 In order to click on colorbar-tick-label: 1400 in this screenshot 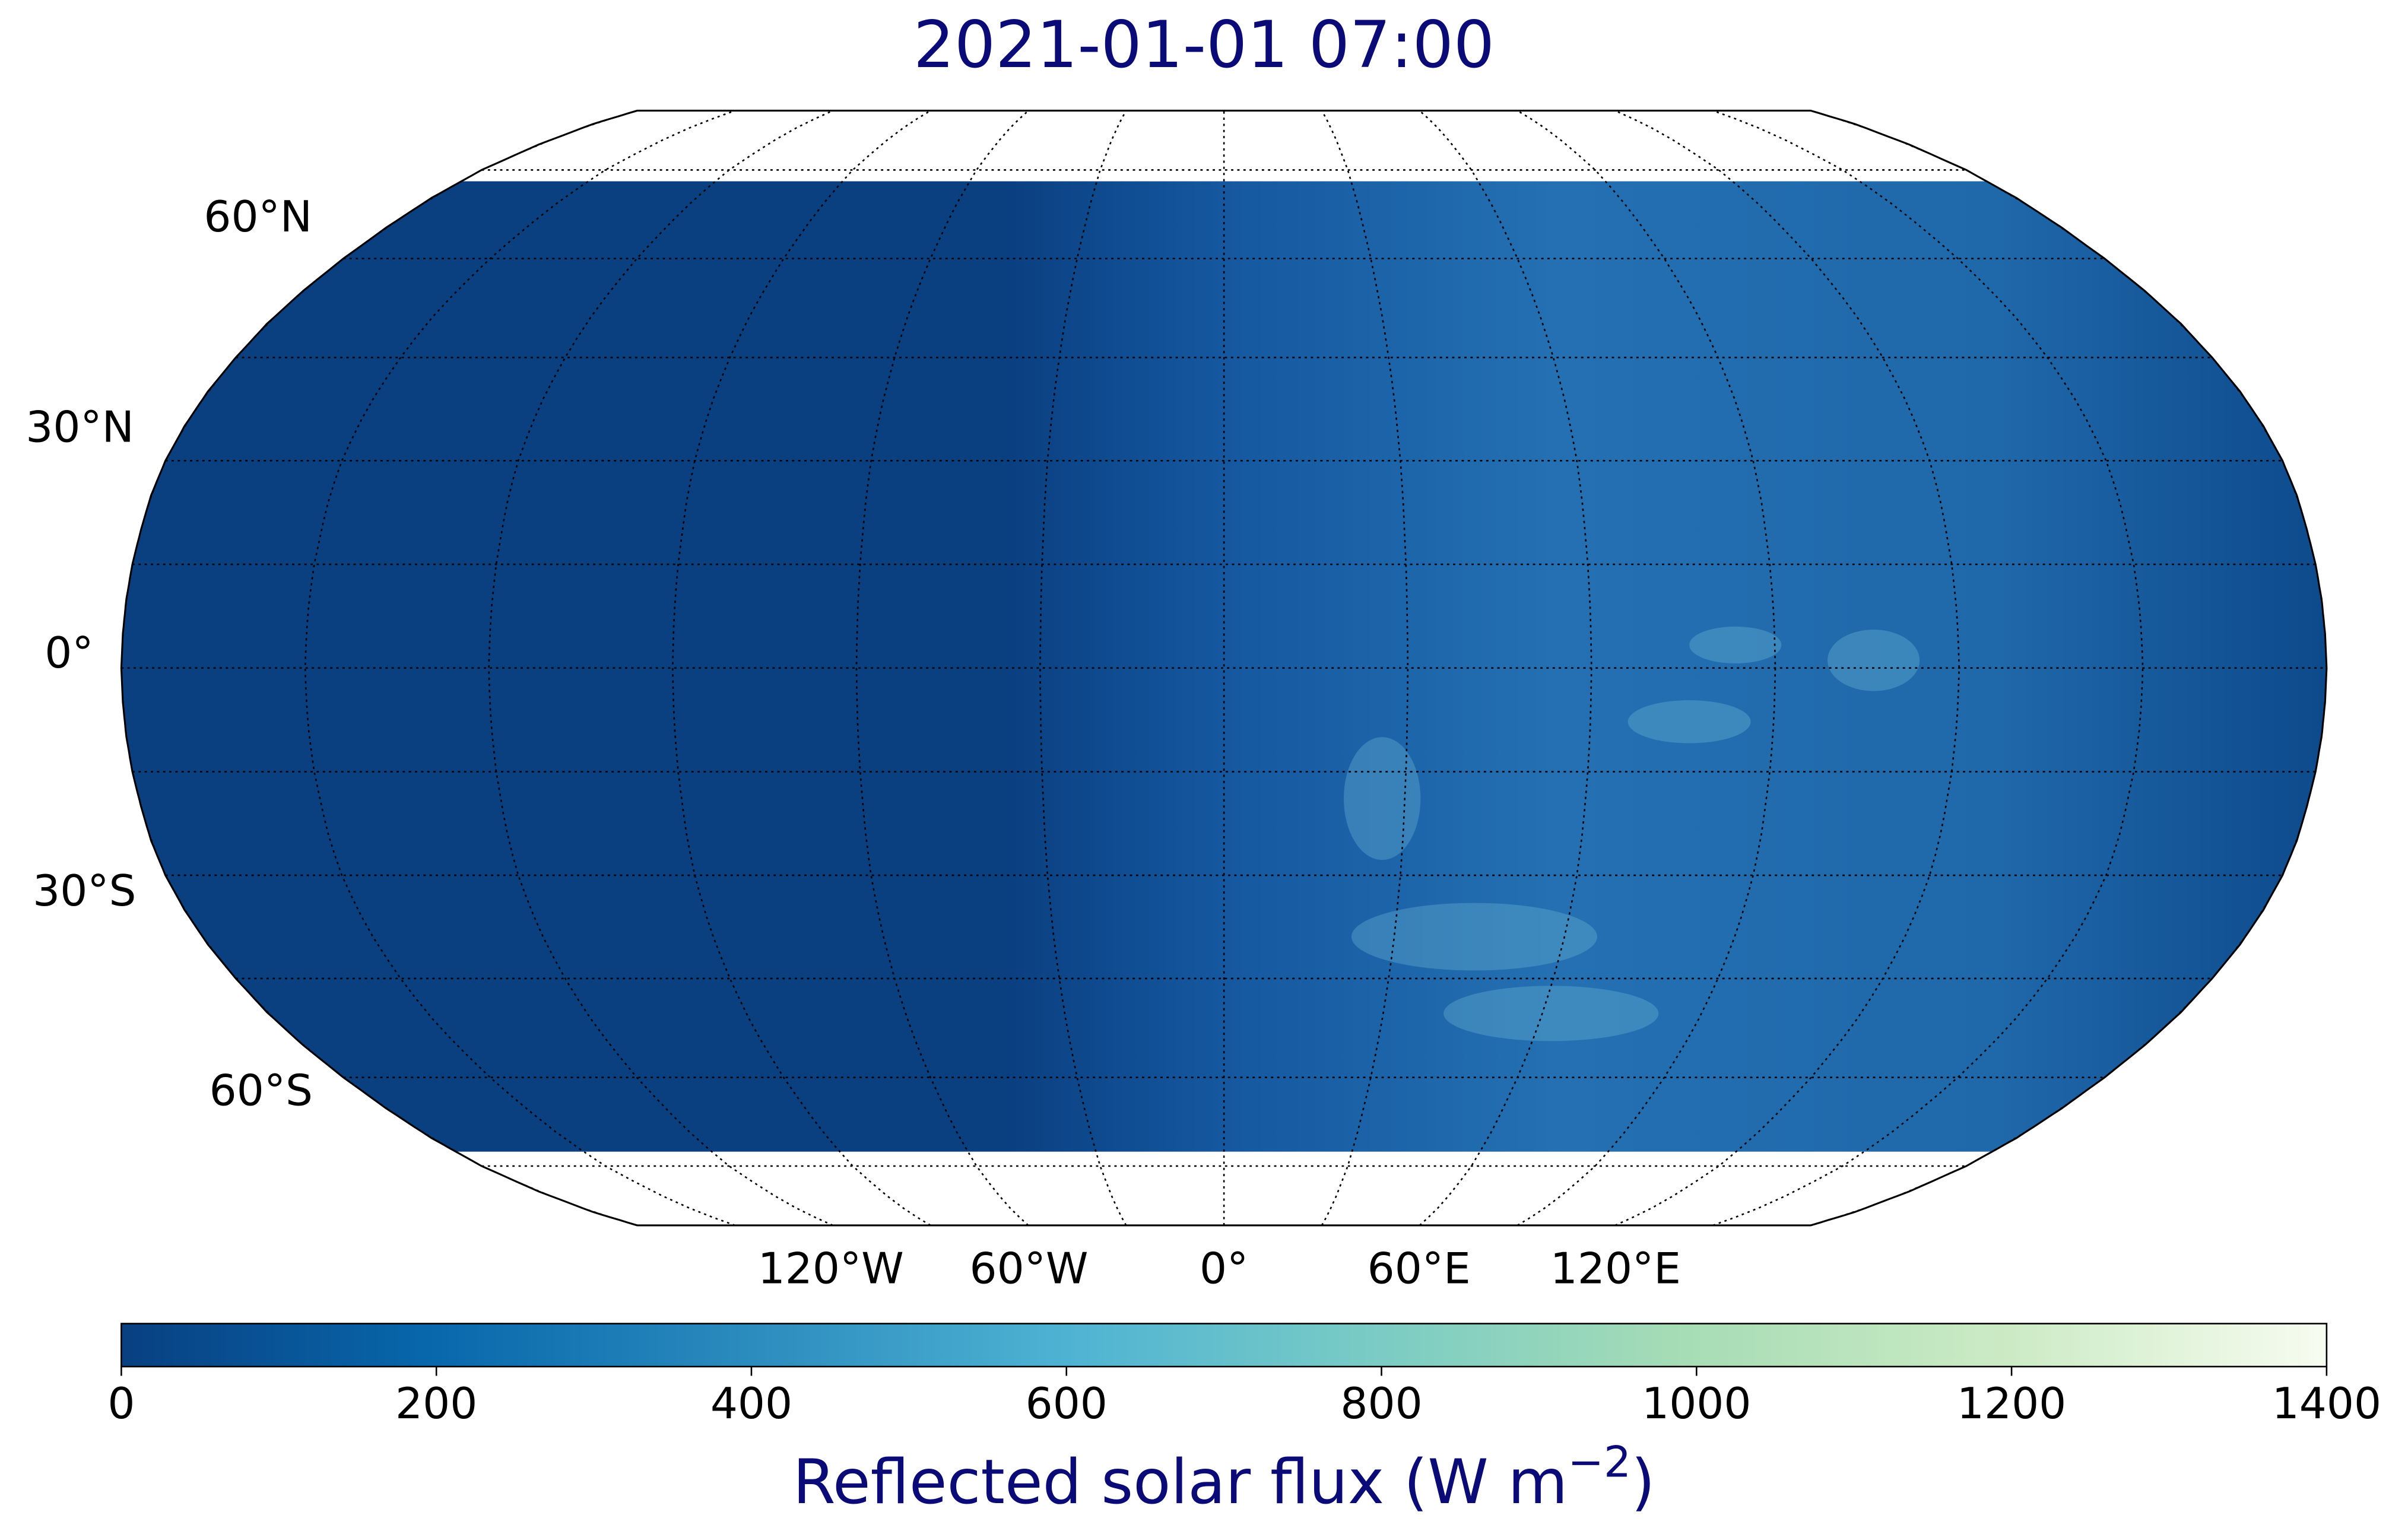, I will do `click(2326, 1404)`.